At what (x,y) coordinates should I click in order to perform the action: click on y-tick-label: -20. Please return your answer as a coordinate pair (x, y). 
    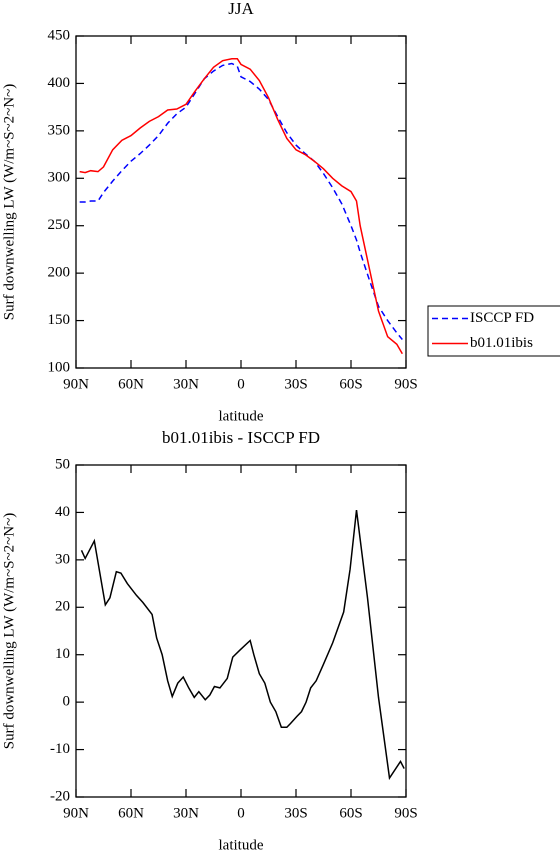
    Looking at the image, I should click on (60, 796).